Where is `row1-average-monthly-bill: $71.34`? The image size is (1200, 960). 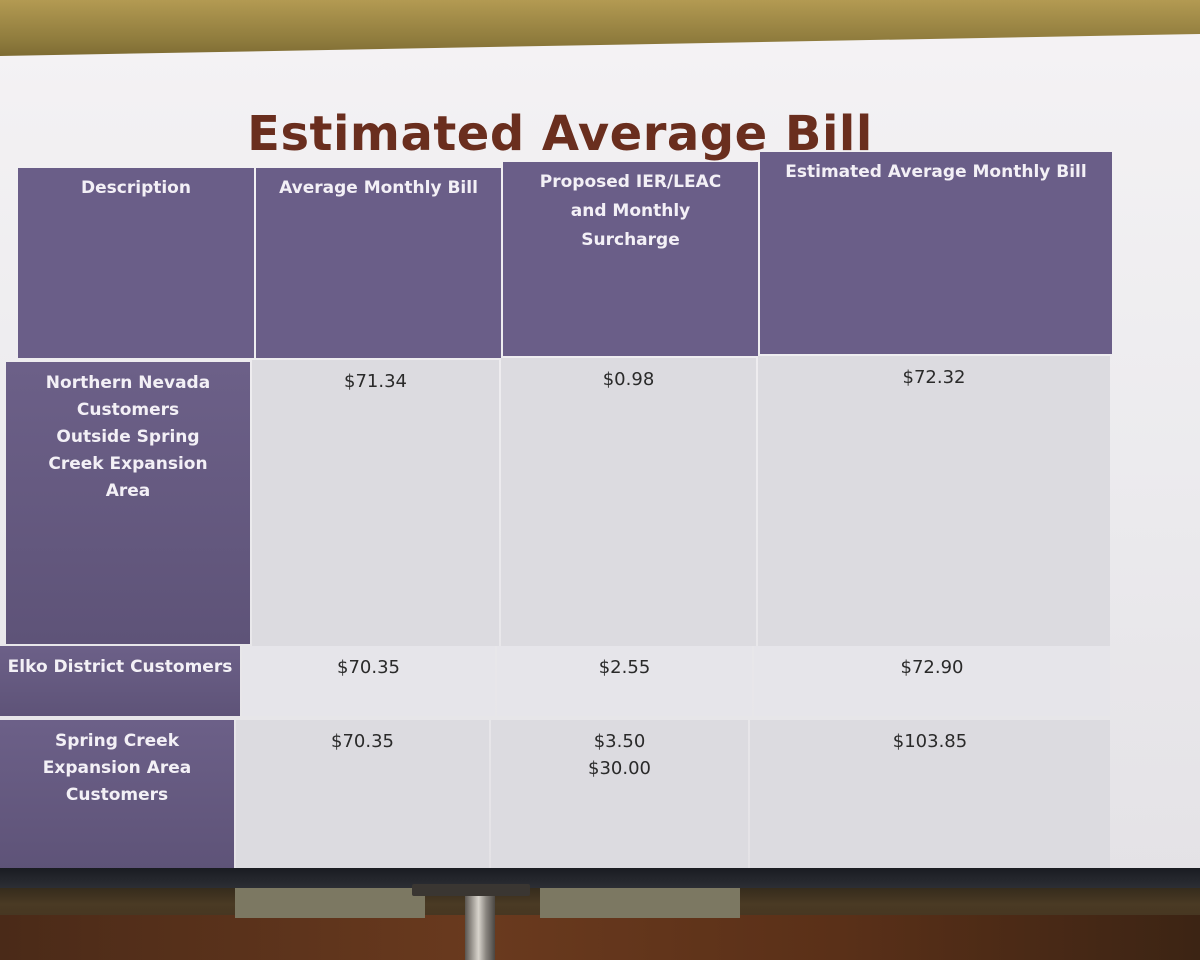
row1-average-monthly-bill: $71.34 is located at coordinates (375, 503).